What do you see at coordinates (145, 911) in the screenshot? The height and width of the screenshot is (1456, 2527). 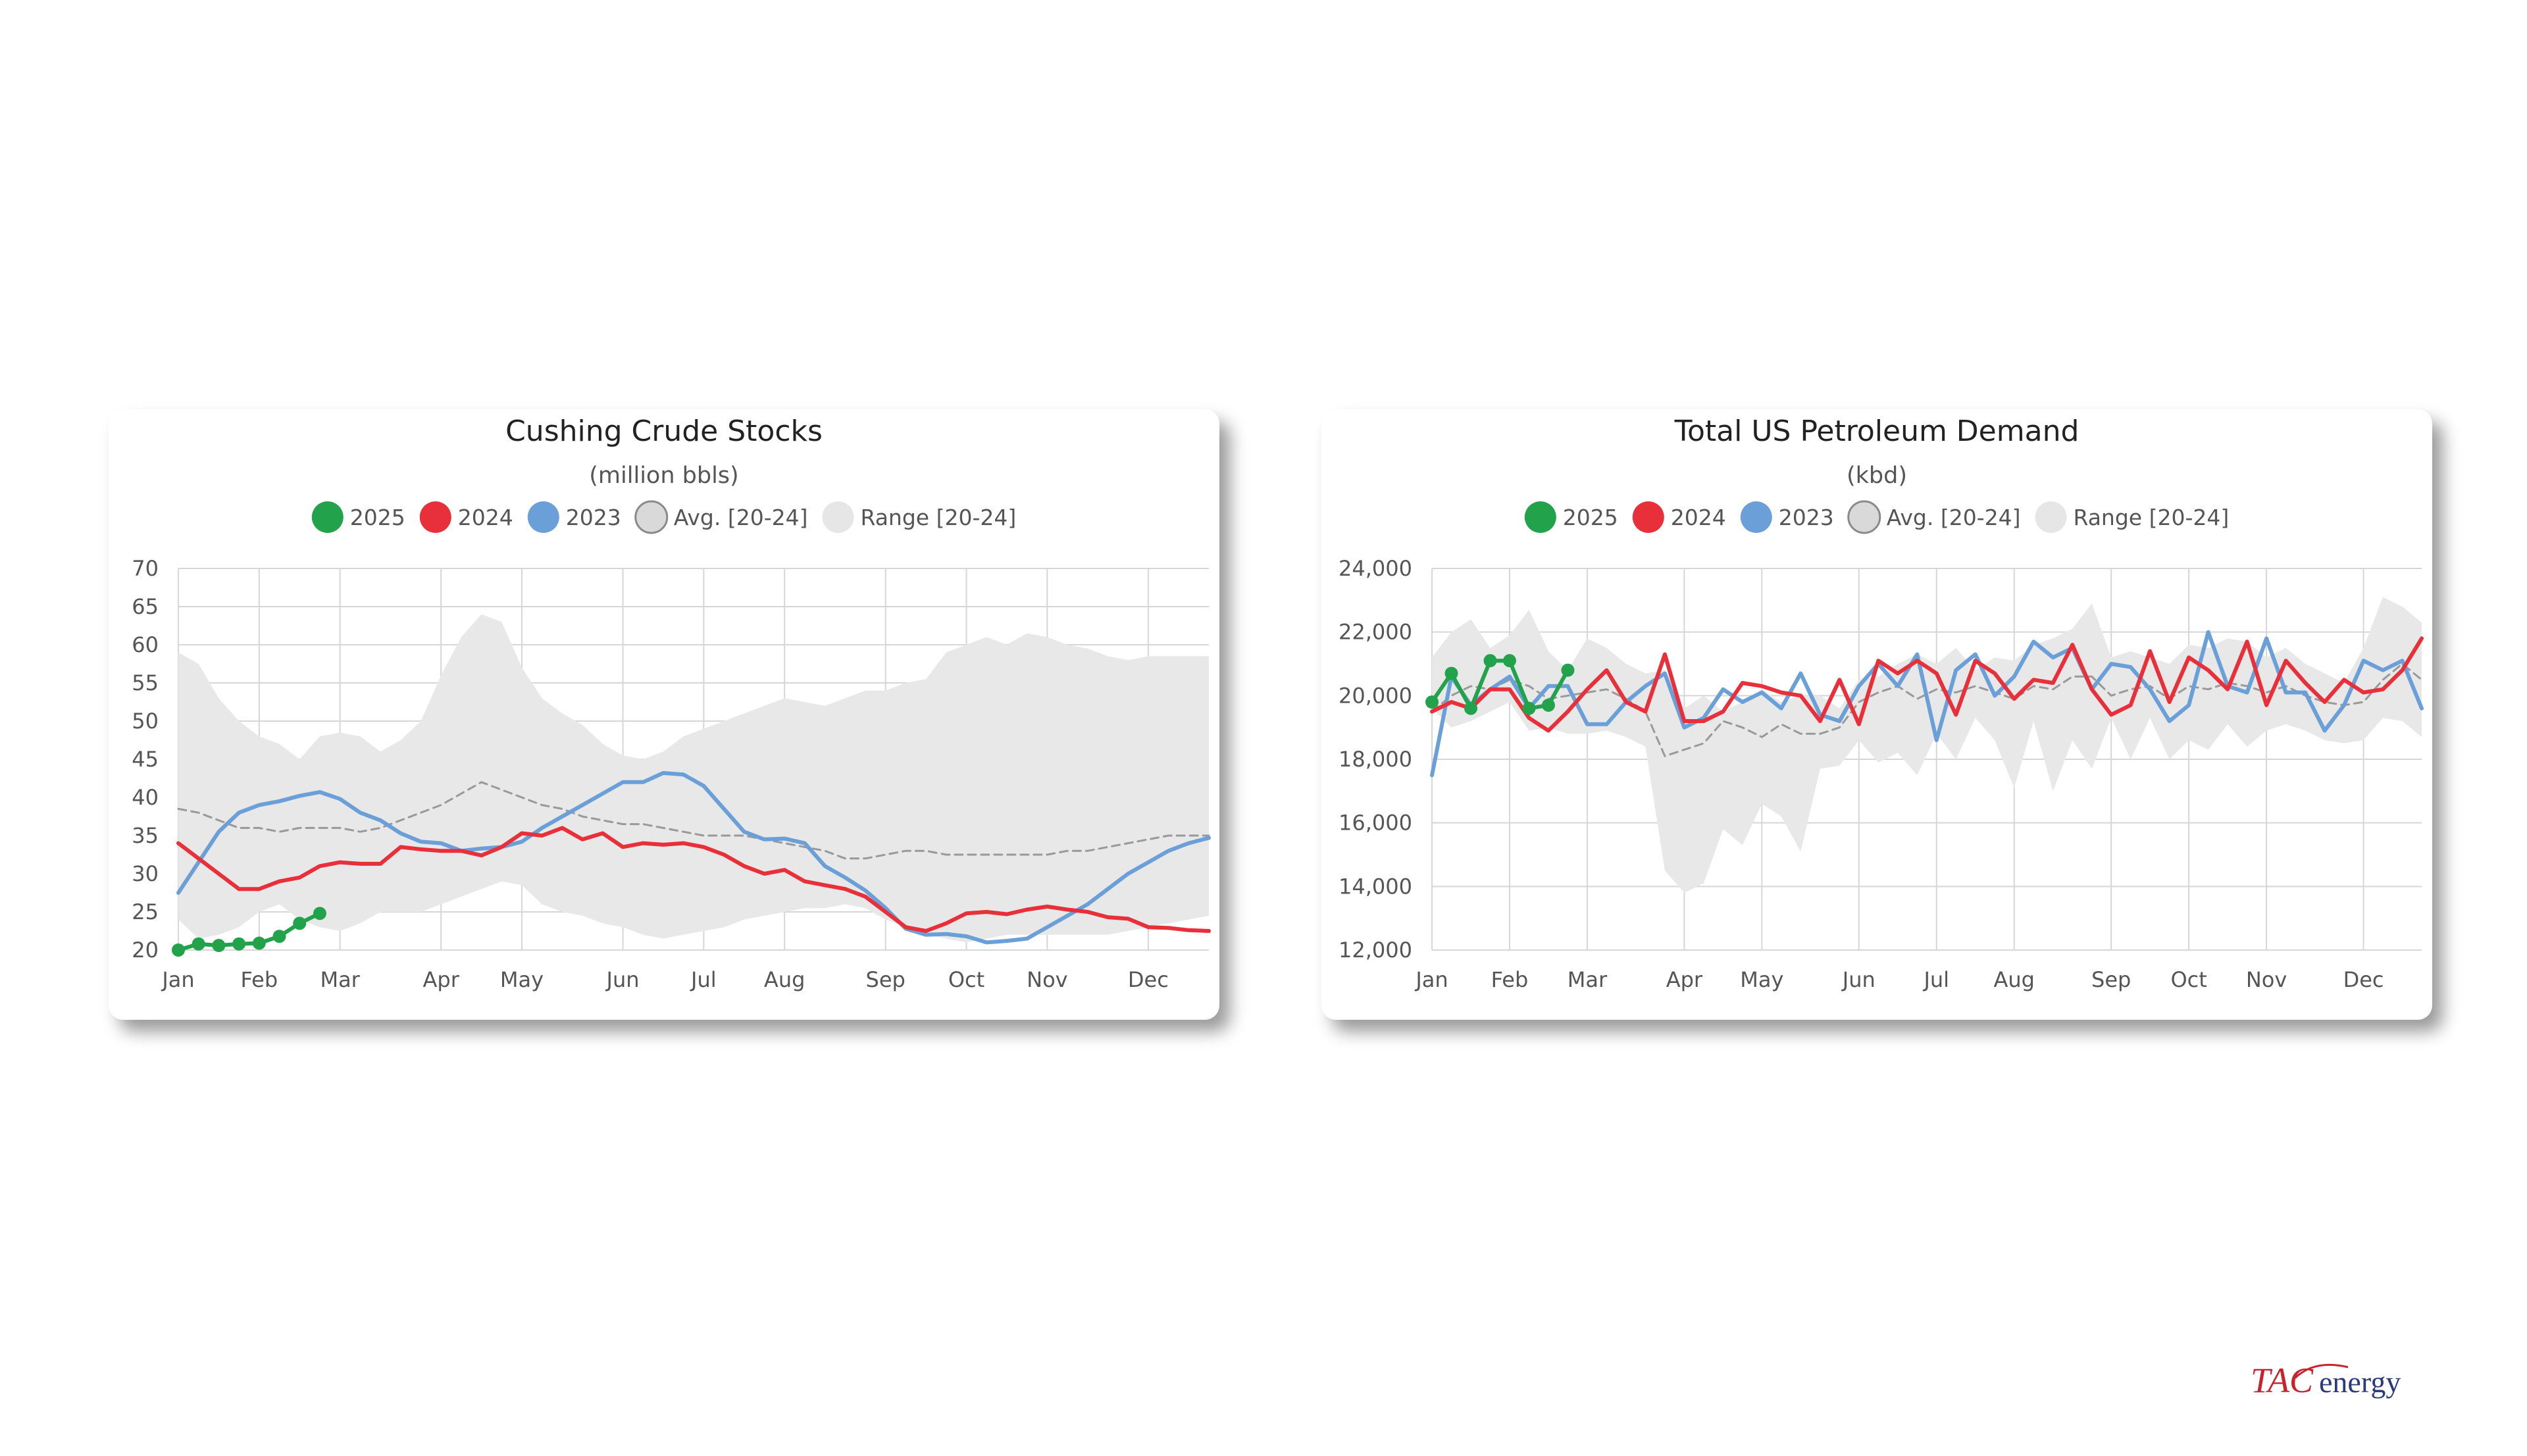 I see `y-tick-label: 25` at bounding box center [145, 911].